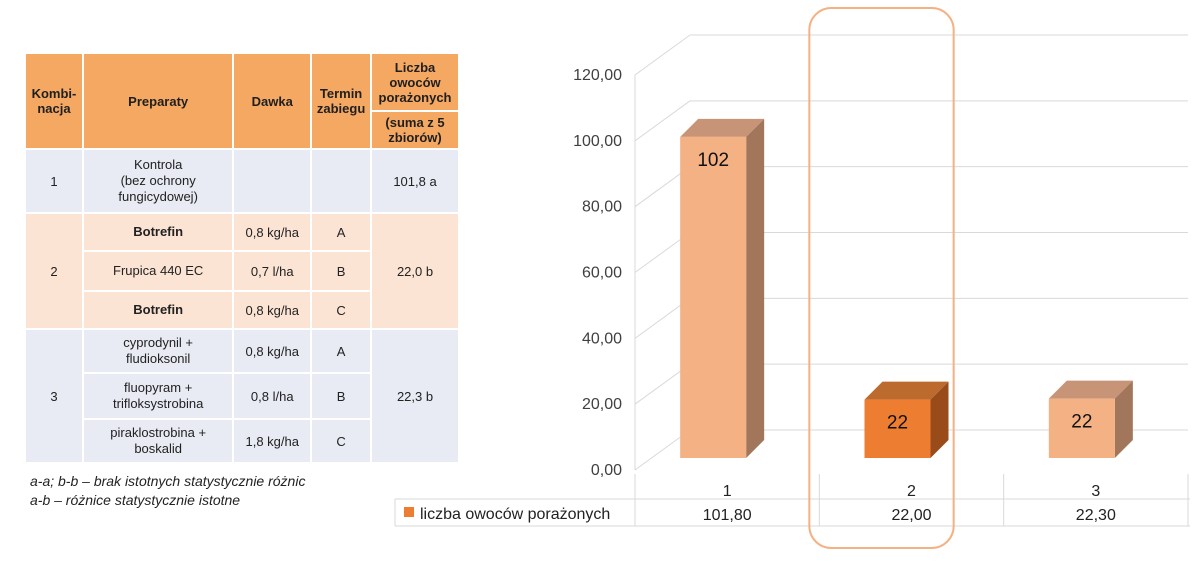 The height and width of the screenshot is (563, 1200). I want to click on y-tick-label: 80,00, so click(602, 207).